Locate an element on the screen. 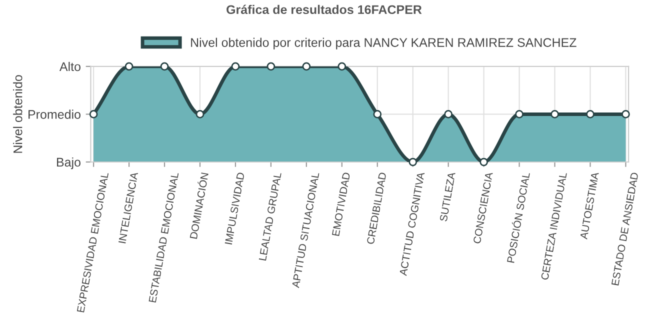  chart-title: Gráfica de resultados 16FACPER is located at coordinates (324, 9).